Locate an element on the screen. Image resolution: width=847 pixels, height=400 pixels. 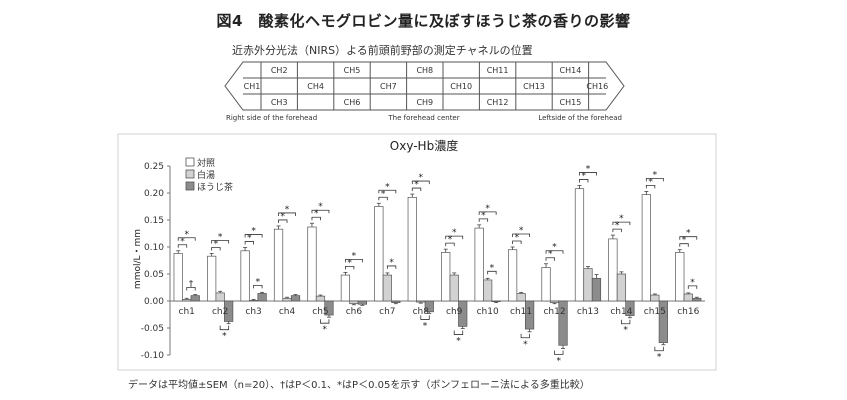
nirs-heading: 近赤外分光法（NIRS）よる前頭前野部の測定チャネルの位置 is located at coordinates (382, 50).